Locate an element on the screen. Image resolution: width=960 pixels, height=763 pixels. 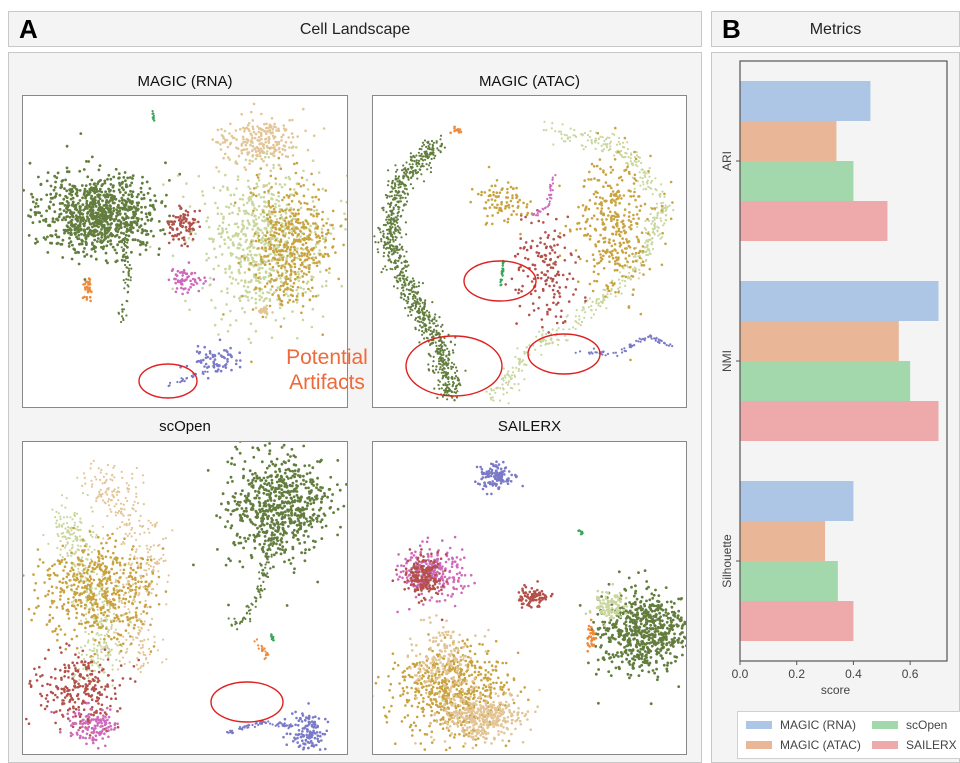
umap-title-sailerx: SAILERX is located at coordinates (529, 426).